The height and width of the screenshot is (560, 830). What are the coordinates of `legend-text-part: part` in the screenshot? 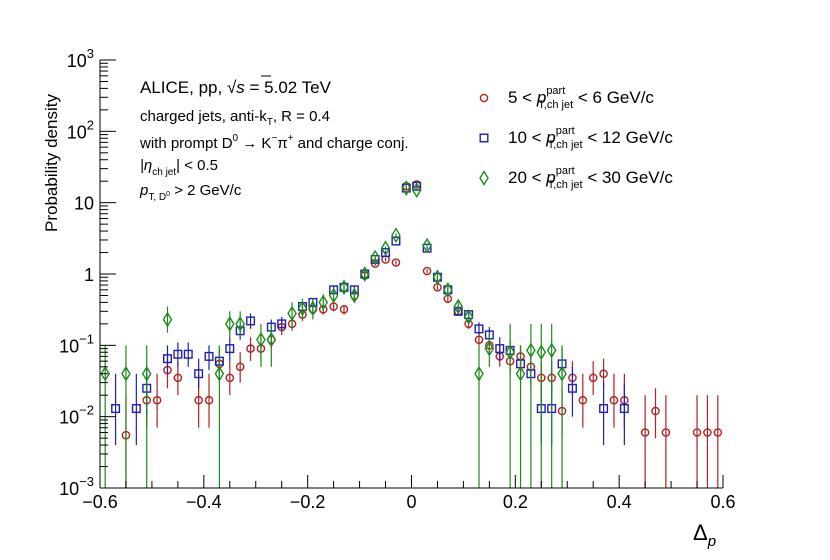 It's located at (565, 171).